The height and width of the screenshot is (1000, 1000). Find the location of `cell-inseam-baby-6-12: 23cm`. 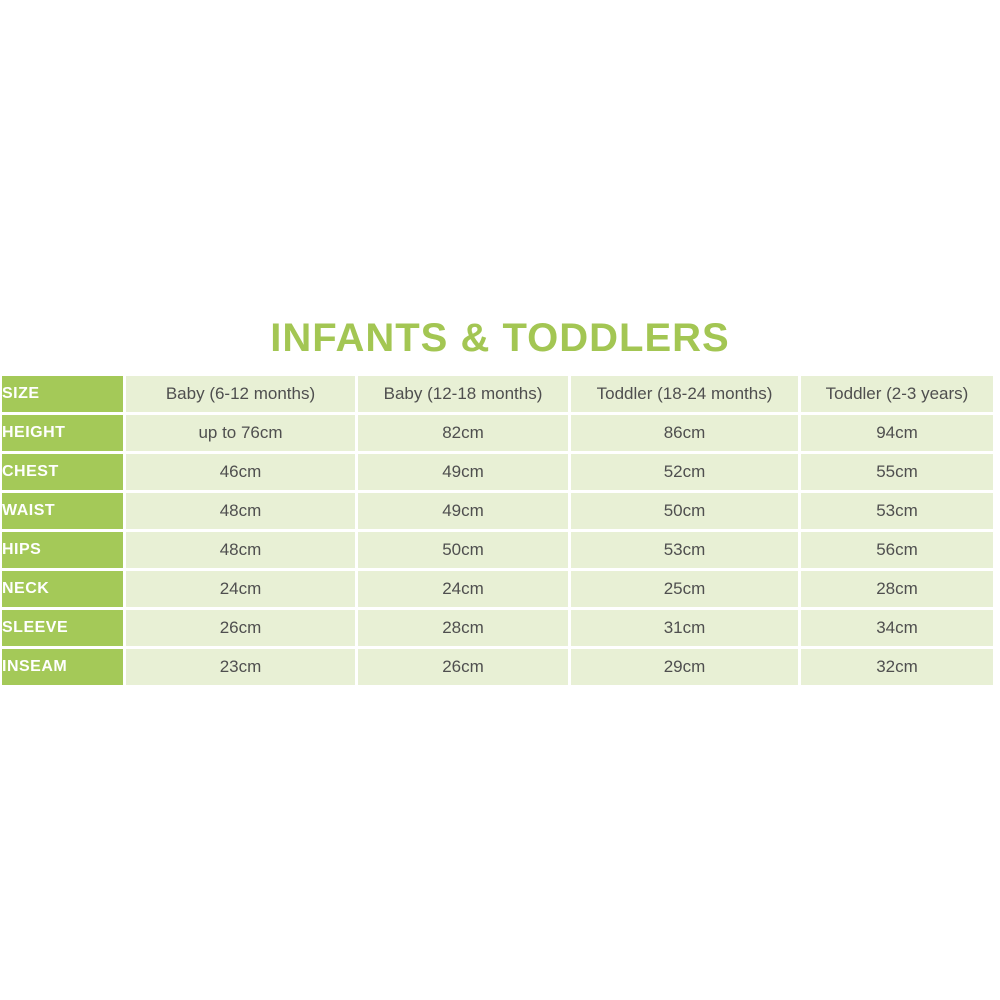

cell-inseam-baby-6-12: 23cm is located at coordinates (240, 667).